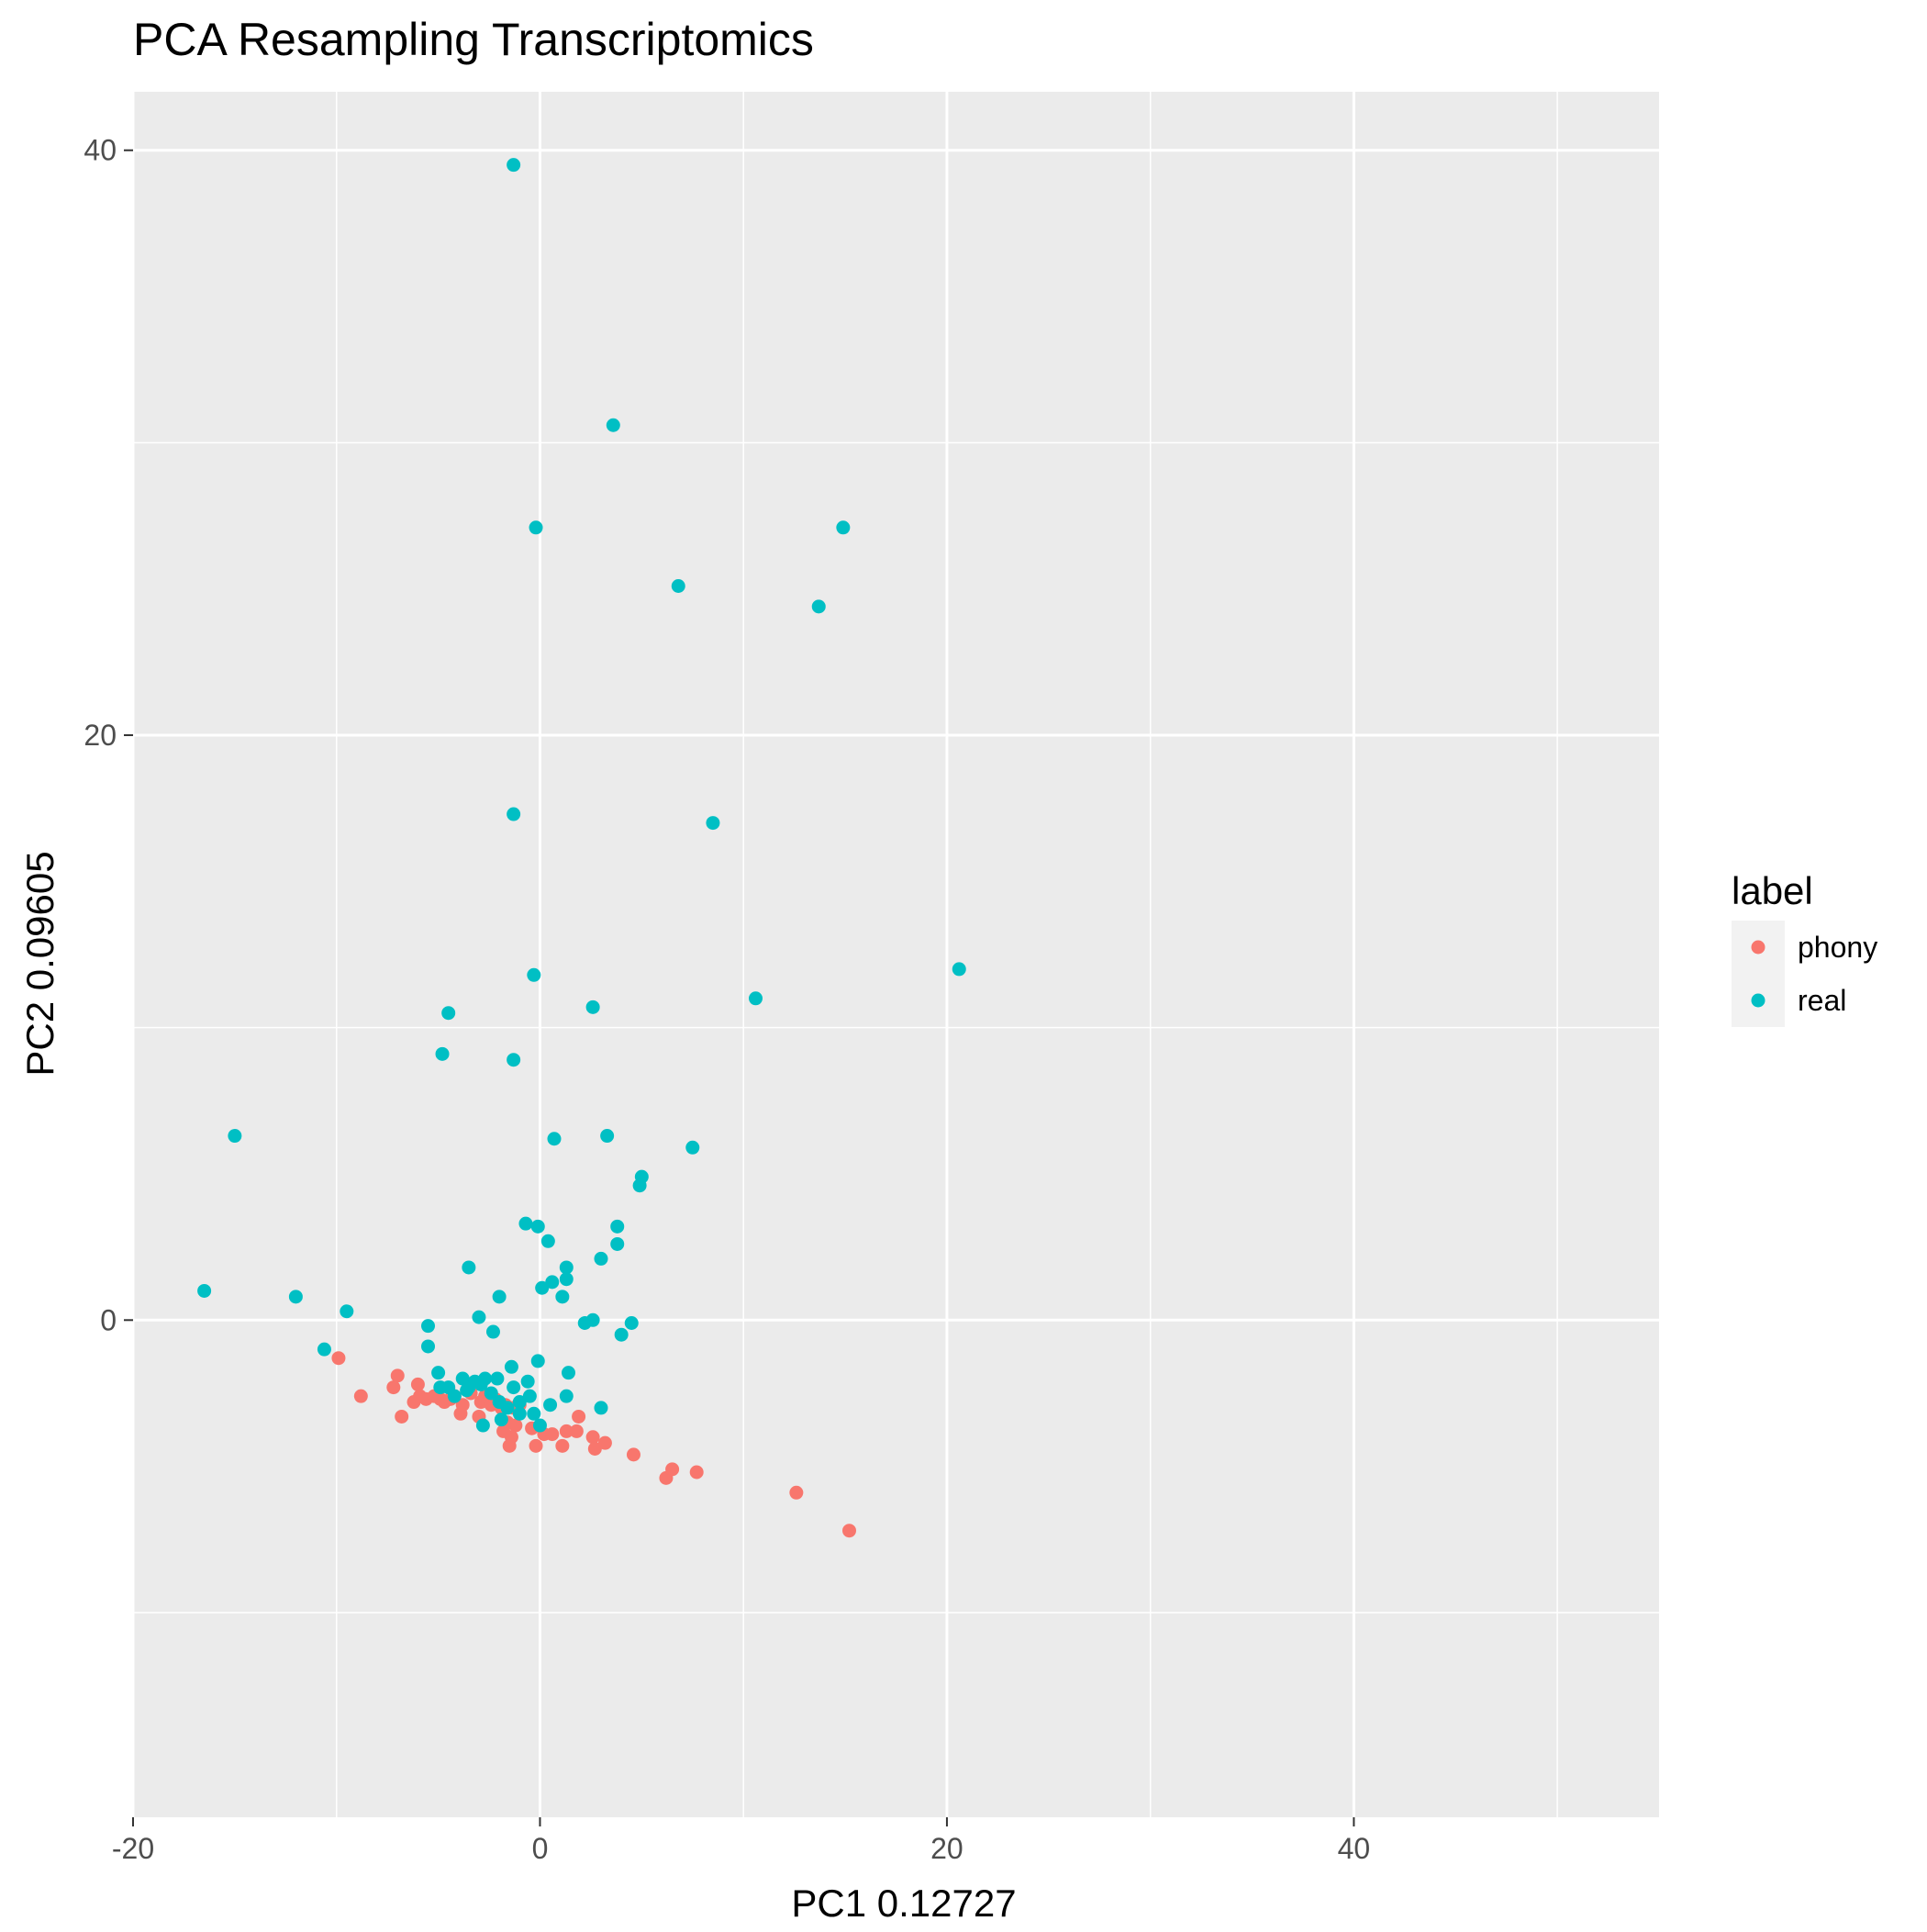 This screenshot has height=1932, width=1927. Describe the element at coordinates (741, 1841) in the screenshot. I see `x-axis-ticks: -20 0 20 40` at that location.